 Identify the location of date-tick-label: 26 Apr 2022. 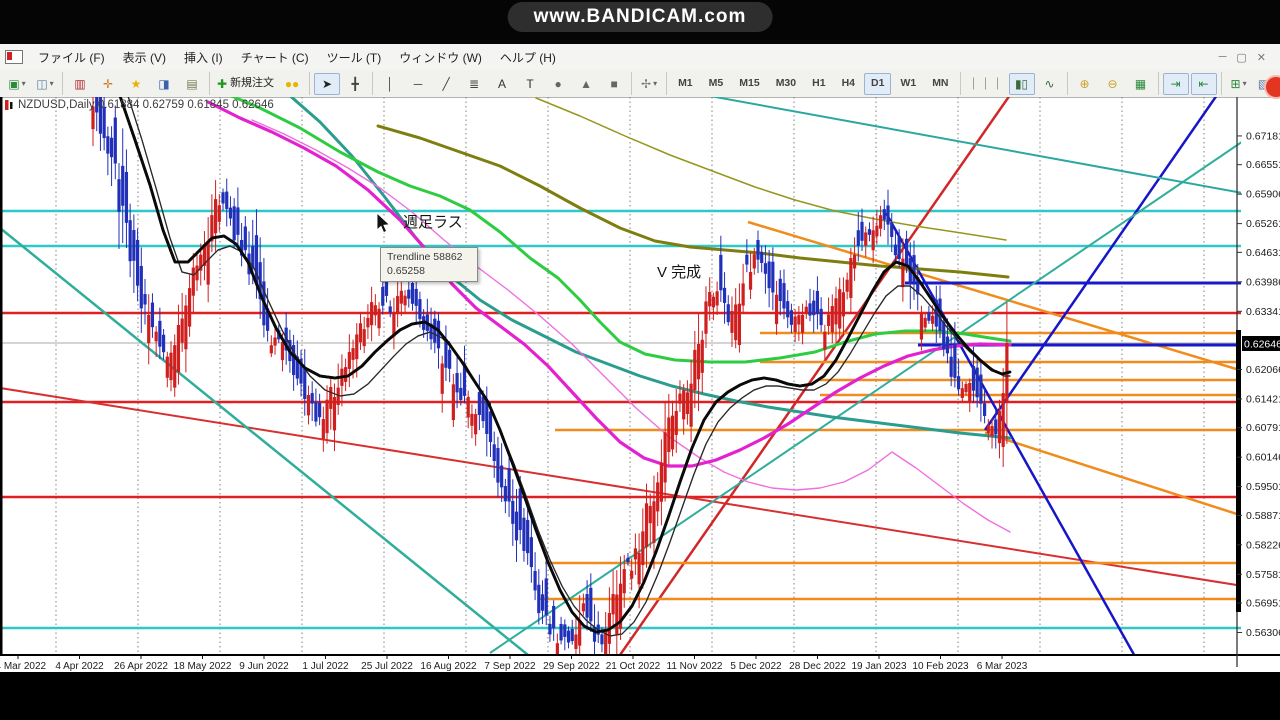
(141, 666).